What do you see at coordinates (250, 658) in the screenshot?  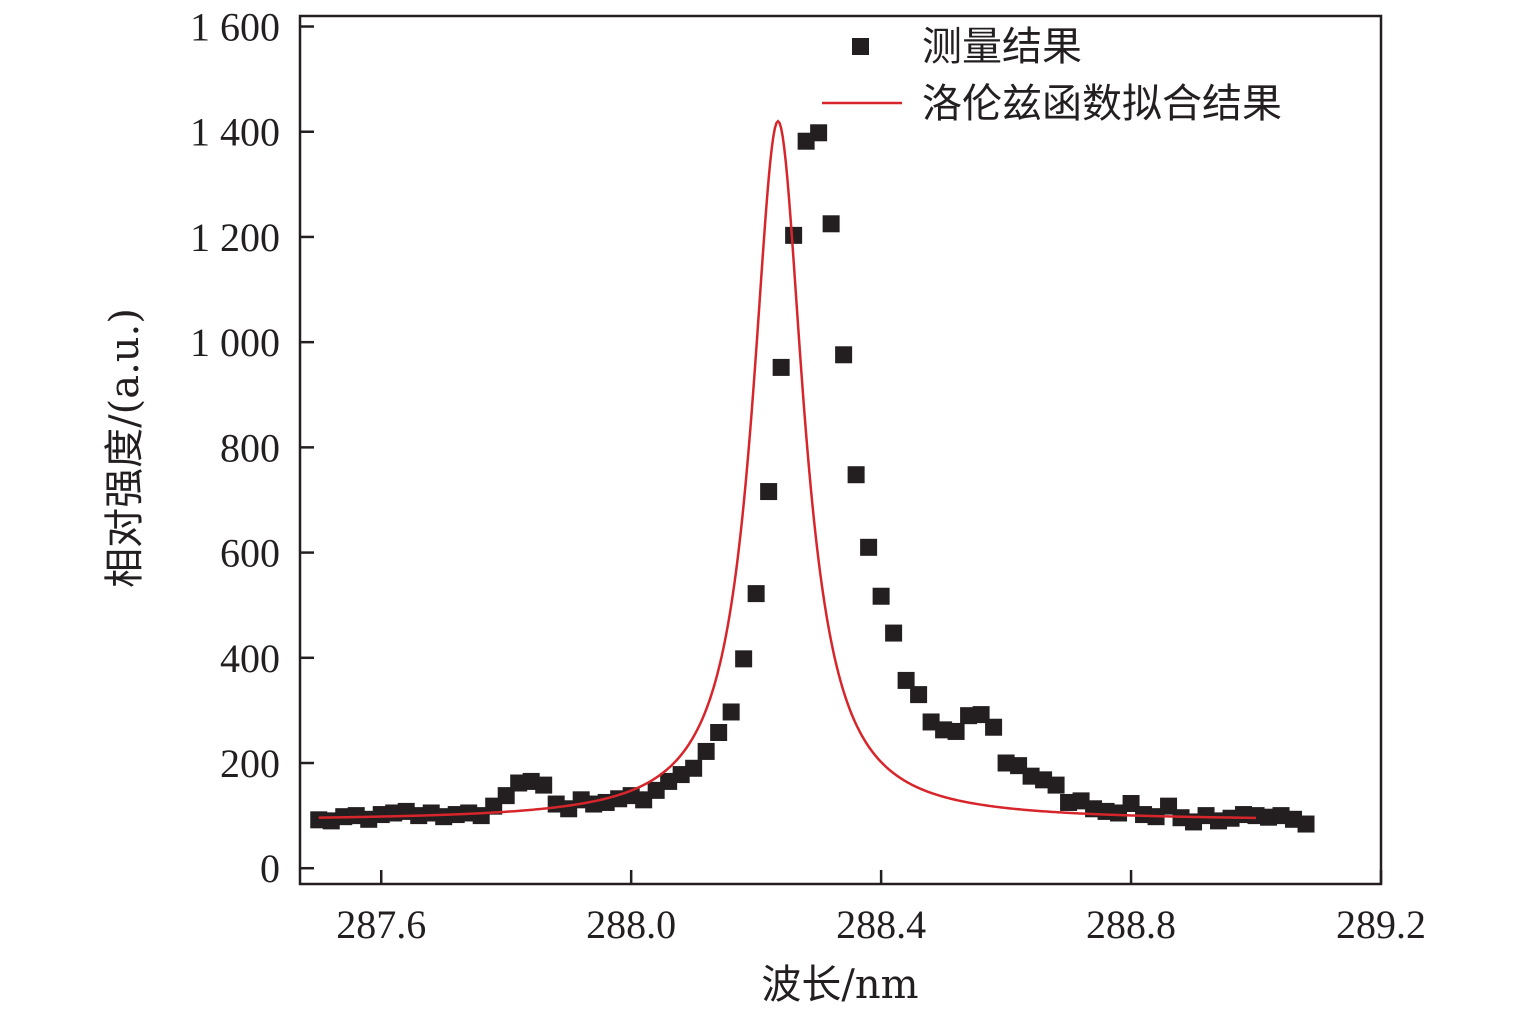 I see `y-tick-label: 400` at bounding box center [250, 658].